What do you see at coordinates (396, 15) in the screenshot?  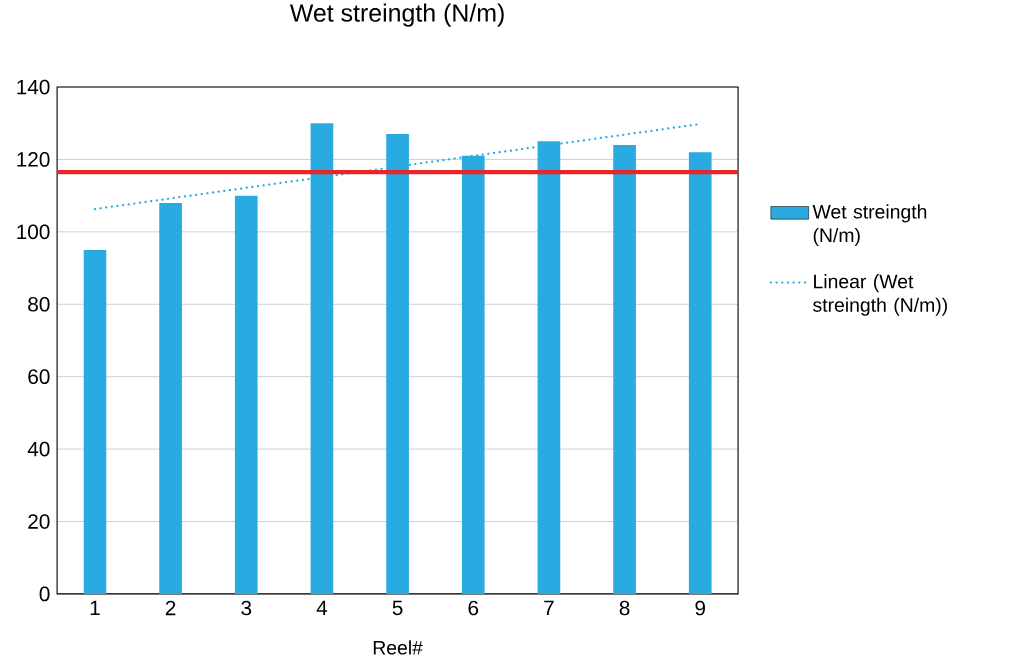 I see `chart-title: Wet streingth (N/m)` at bounding box center [396, 15].